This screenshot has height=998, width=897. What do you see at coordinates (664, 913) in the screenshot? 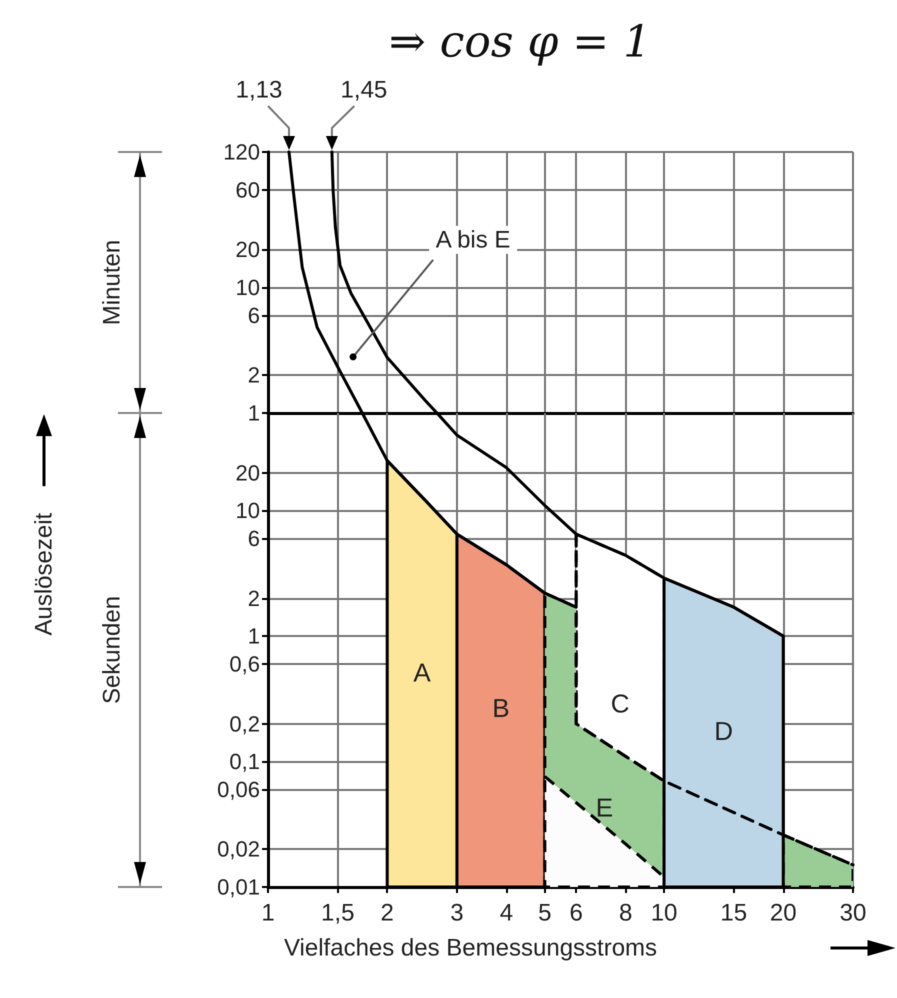
I see `x-tick-label: 10` at bounding box center [664, 913].